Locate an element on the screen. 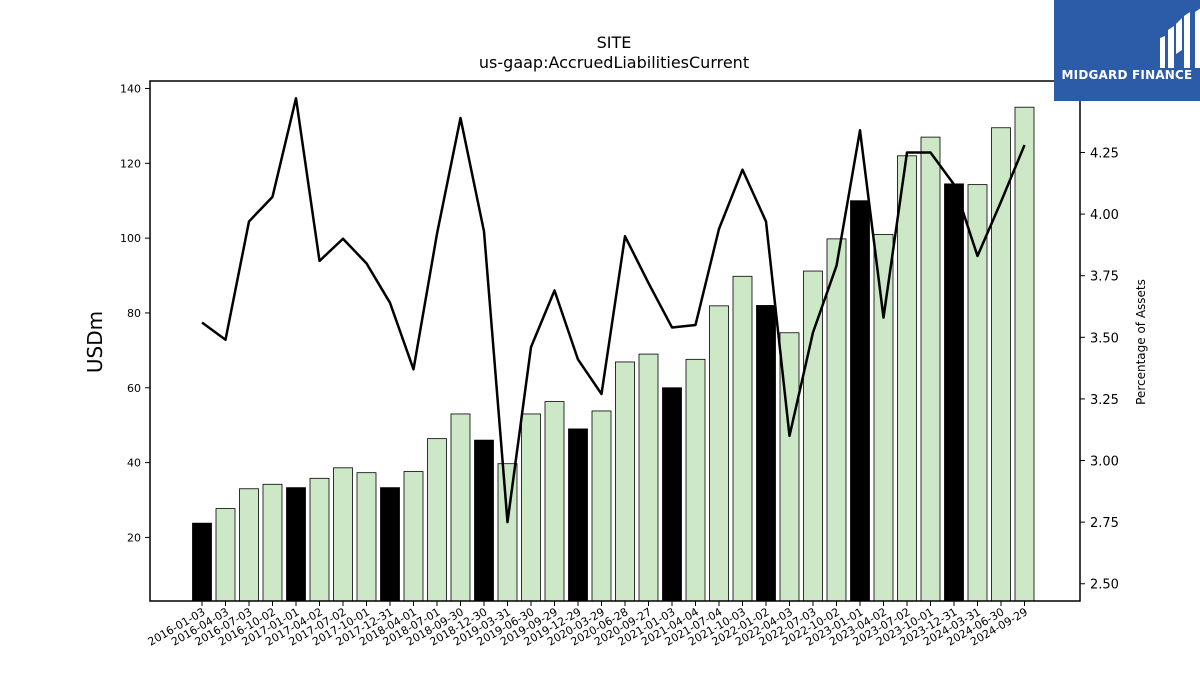  y2-tick-label: 2.50 is located at coordinates (1104, 585).